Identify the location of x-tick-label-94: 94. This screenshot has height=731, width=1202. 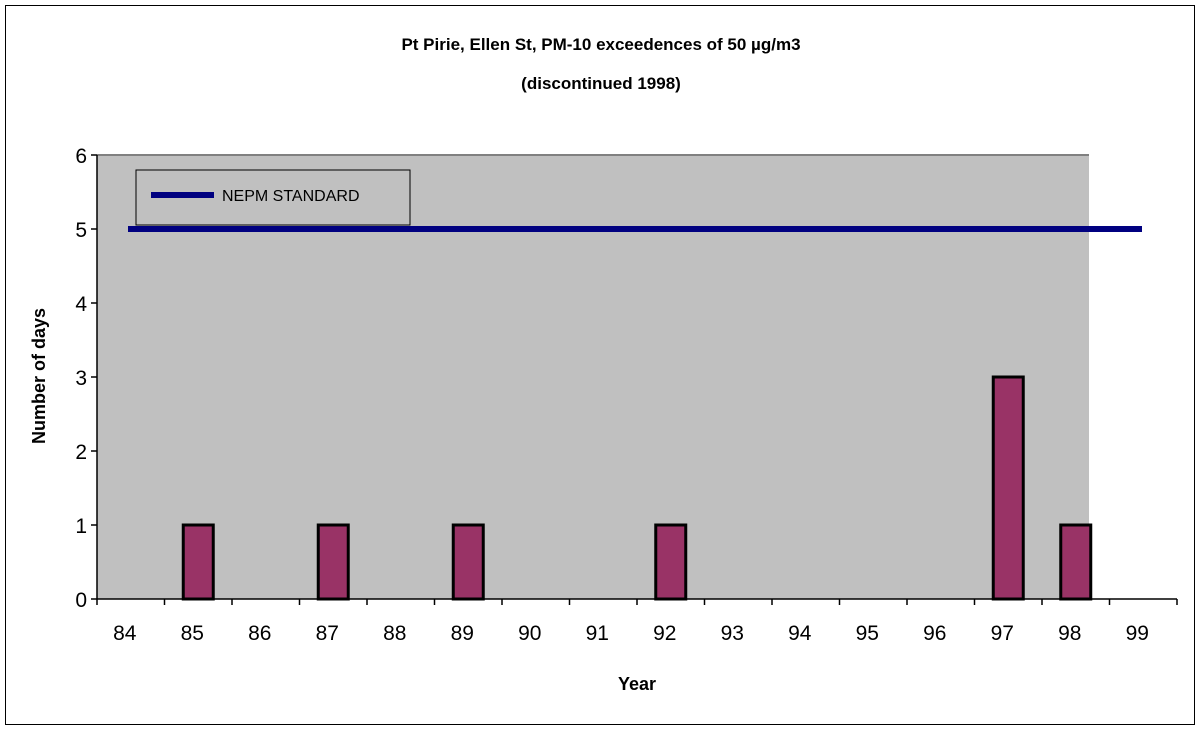
(800, 633).